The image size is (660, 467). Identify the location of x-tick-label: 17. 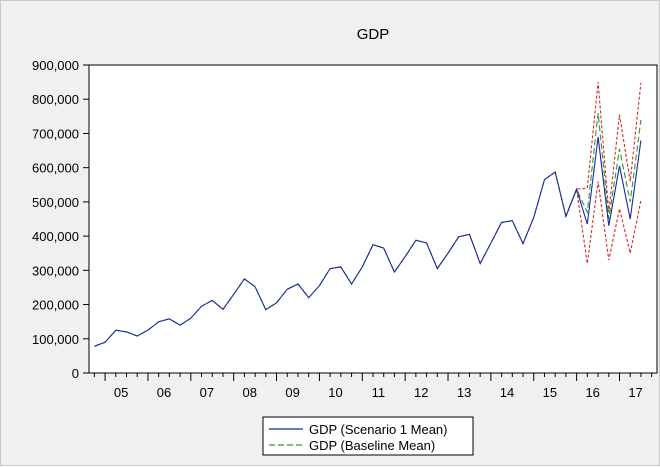
(635, 392).